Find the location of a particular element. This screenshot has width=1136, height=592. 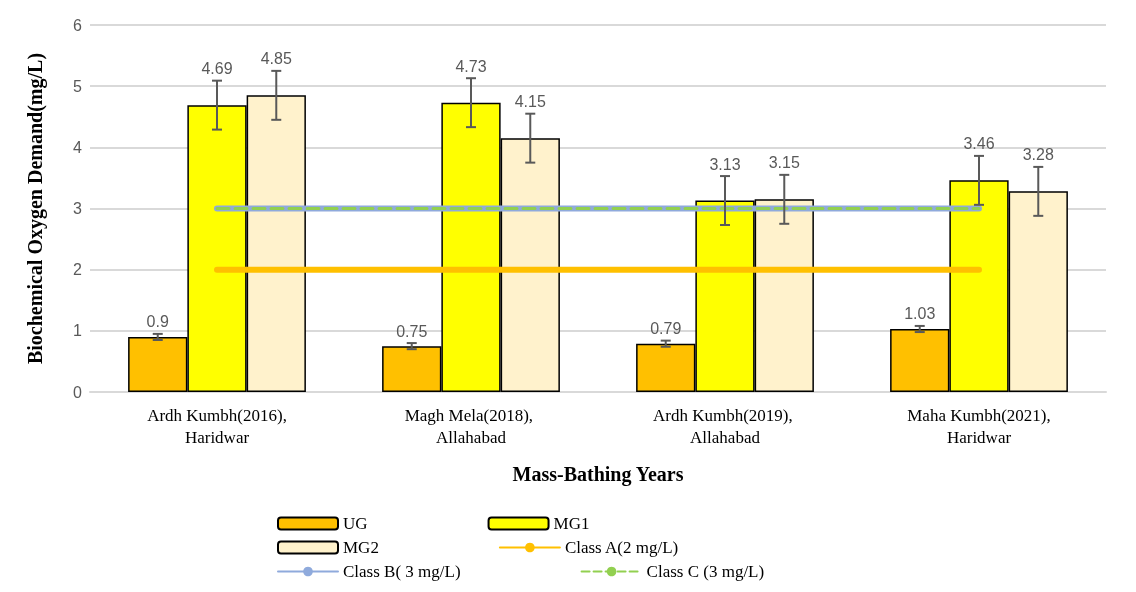

y-tick-label: 3 is located at coordinates (78, 208).